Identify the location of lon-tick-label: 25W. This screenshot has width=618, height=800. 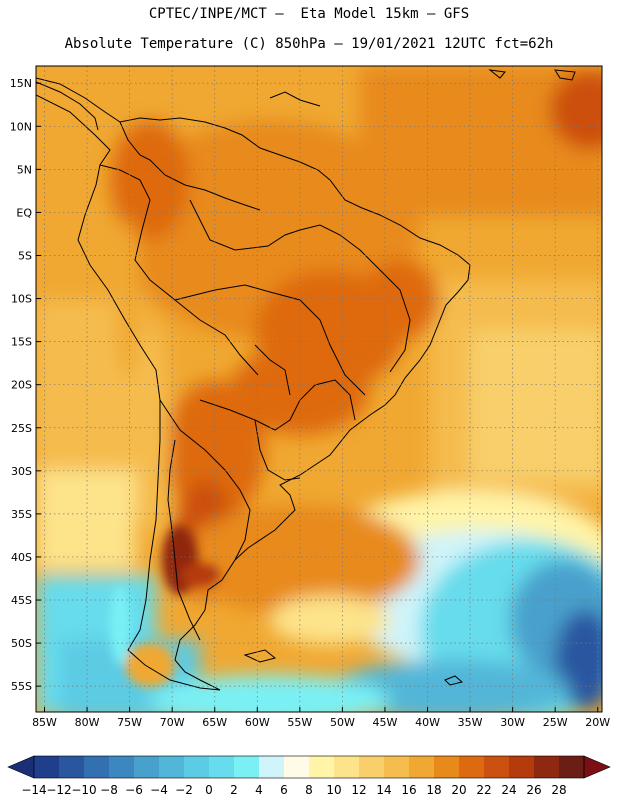
(555, 722).